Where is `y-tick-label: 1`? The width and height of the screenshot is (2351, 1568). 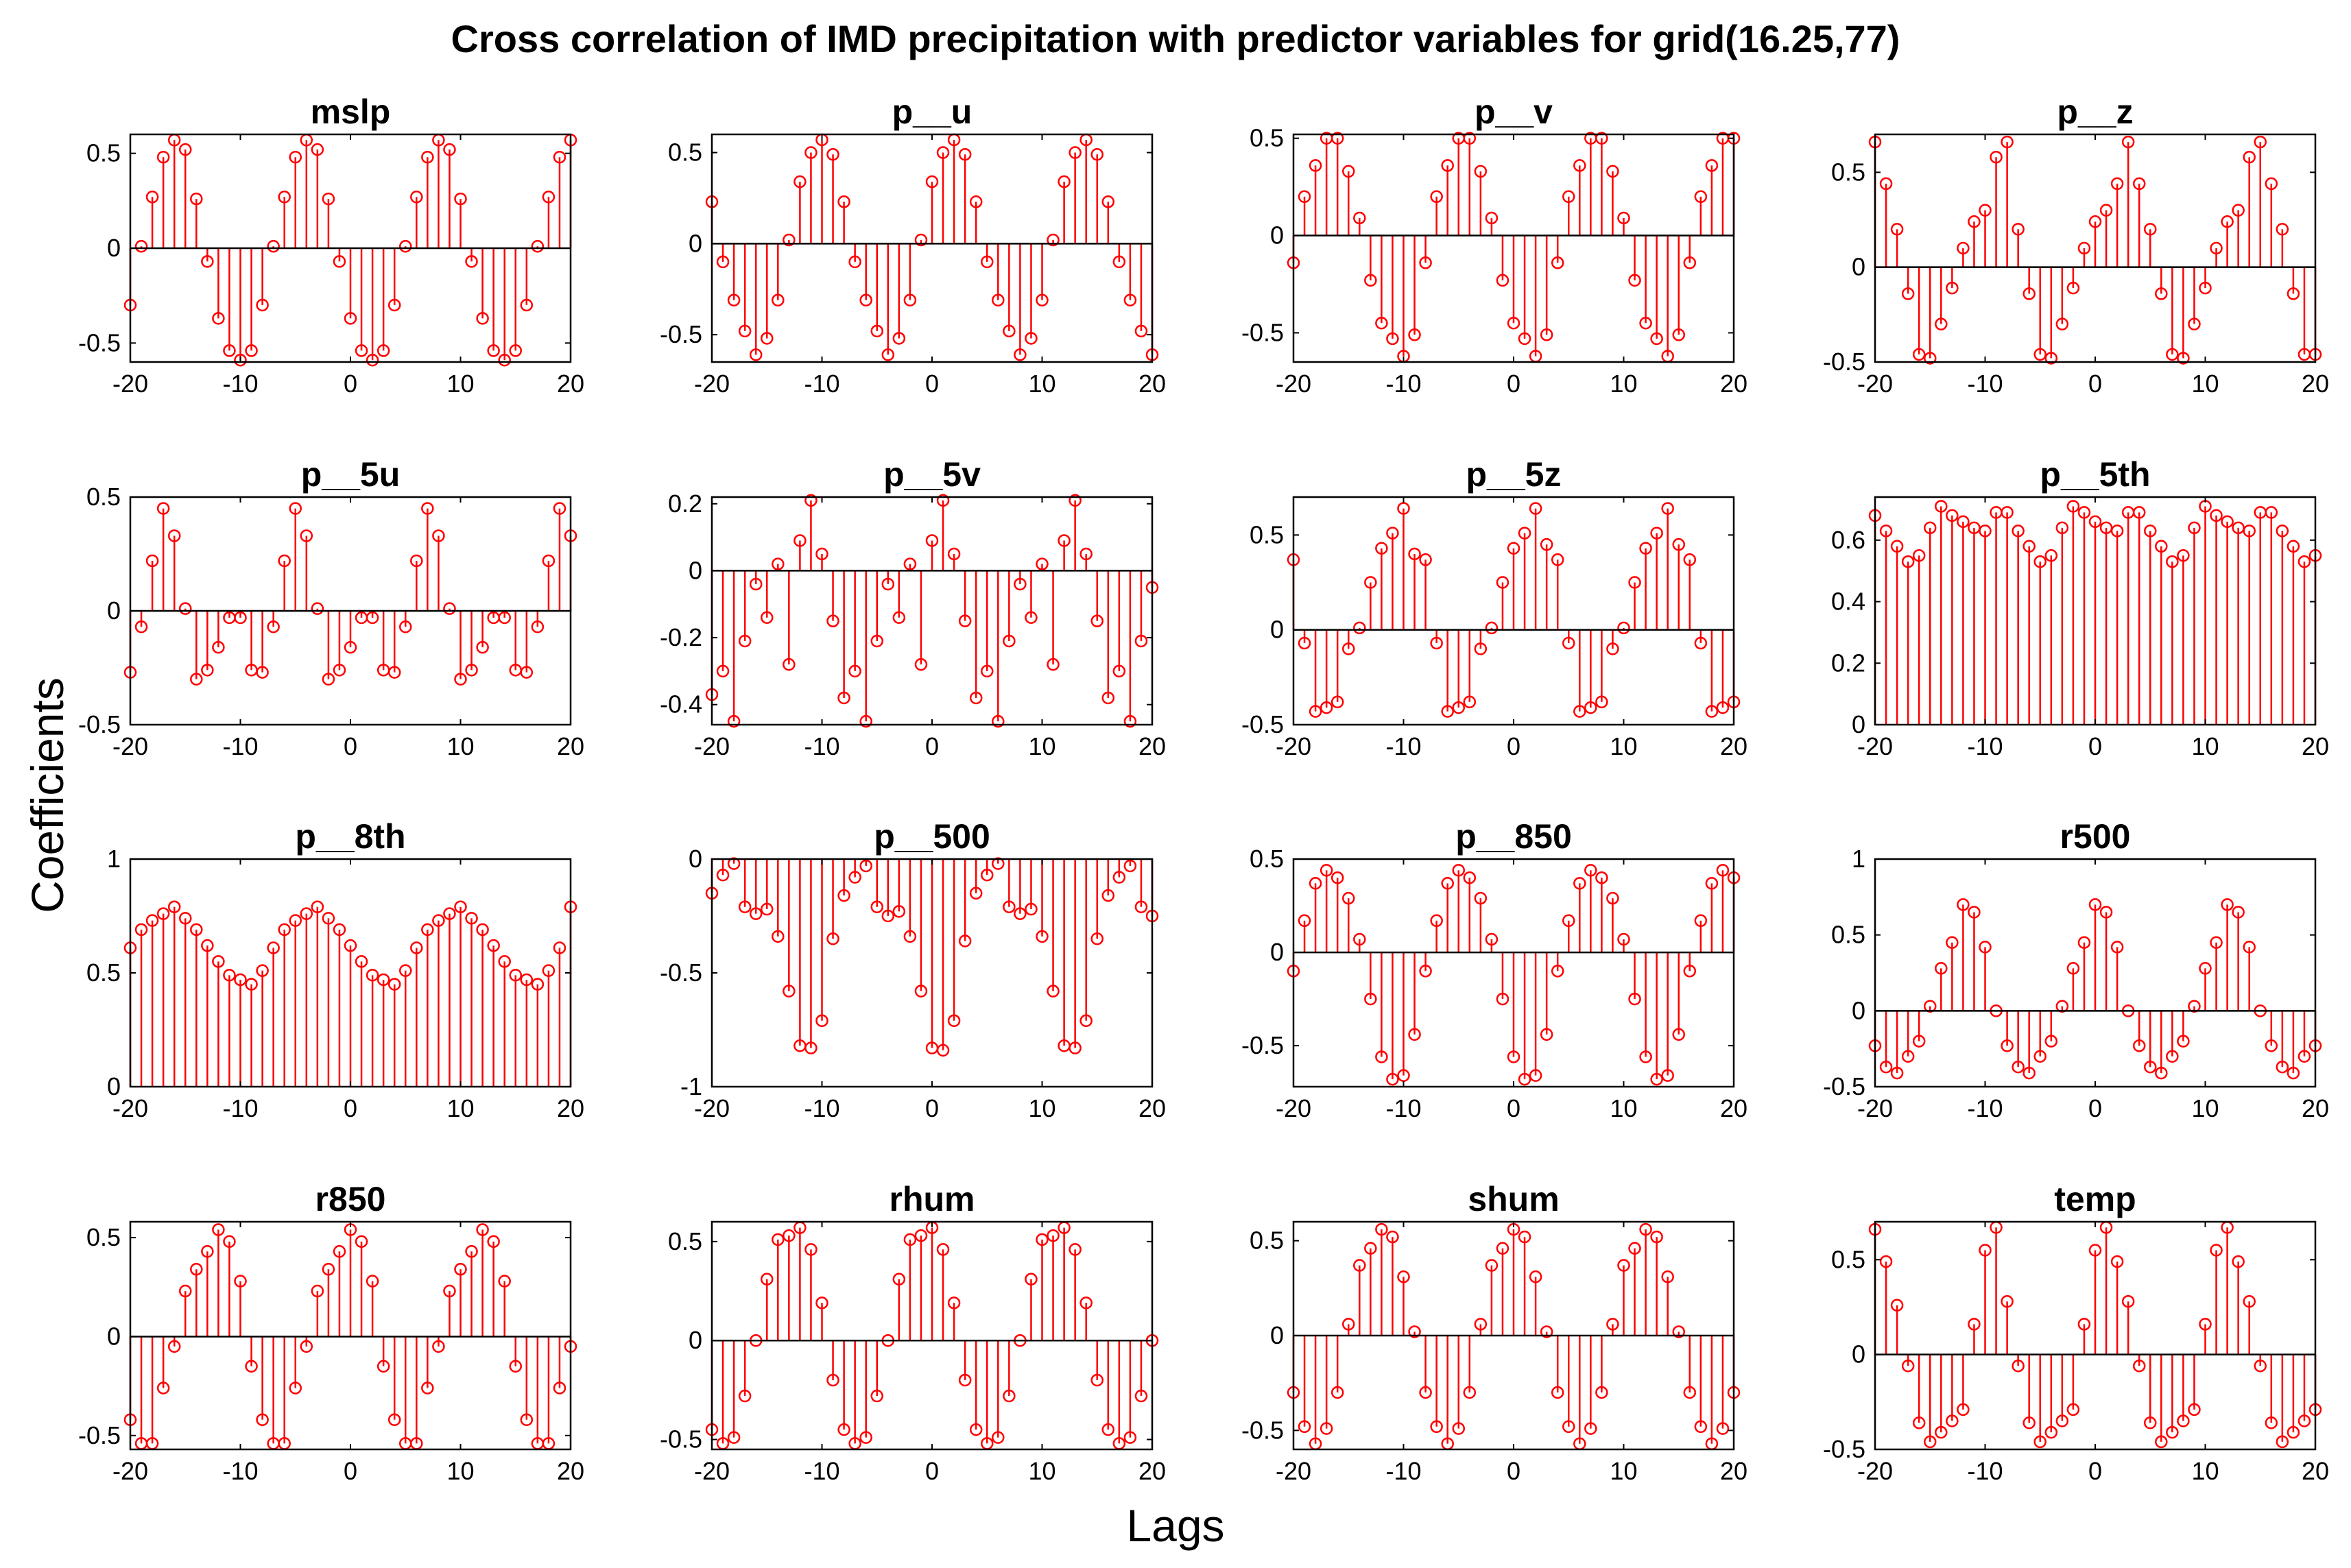
y-tick-label: 1 is located at coordinates (1859, 859).